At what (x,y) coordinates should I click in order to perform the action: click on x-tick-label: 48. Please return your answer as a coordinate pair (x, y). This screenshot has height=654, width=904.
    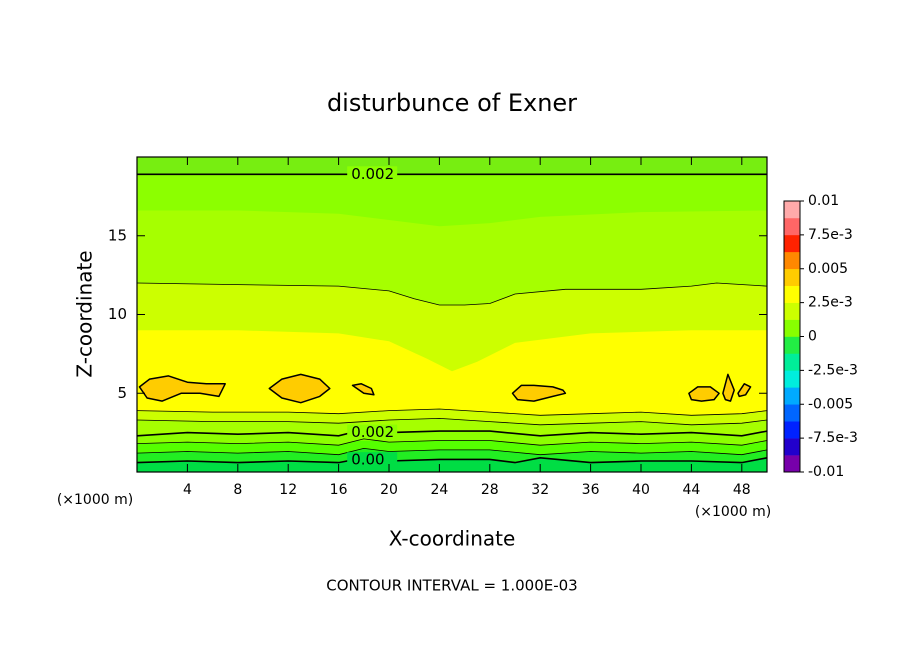
    Looking at the image, I should click on (742, 490).